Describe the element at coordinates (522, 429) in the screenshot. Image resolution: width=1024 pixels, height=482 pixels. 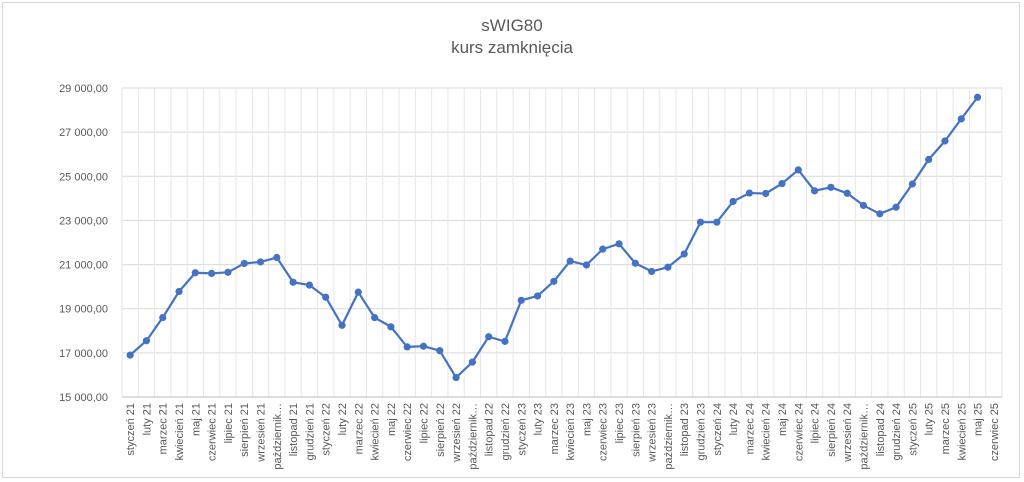
I see `x-tick-label: styczeń 23` at that location.